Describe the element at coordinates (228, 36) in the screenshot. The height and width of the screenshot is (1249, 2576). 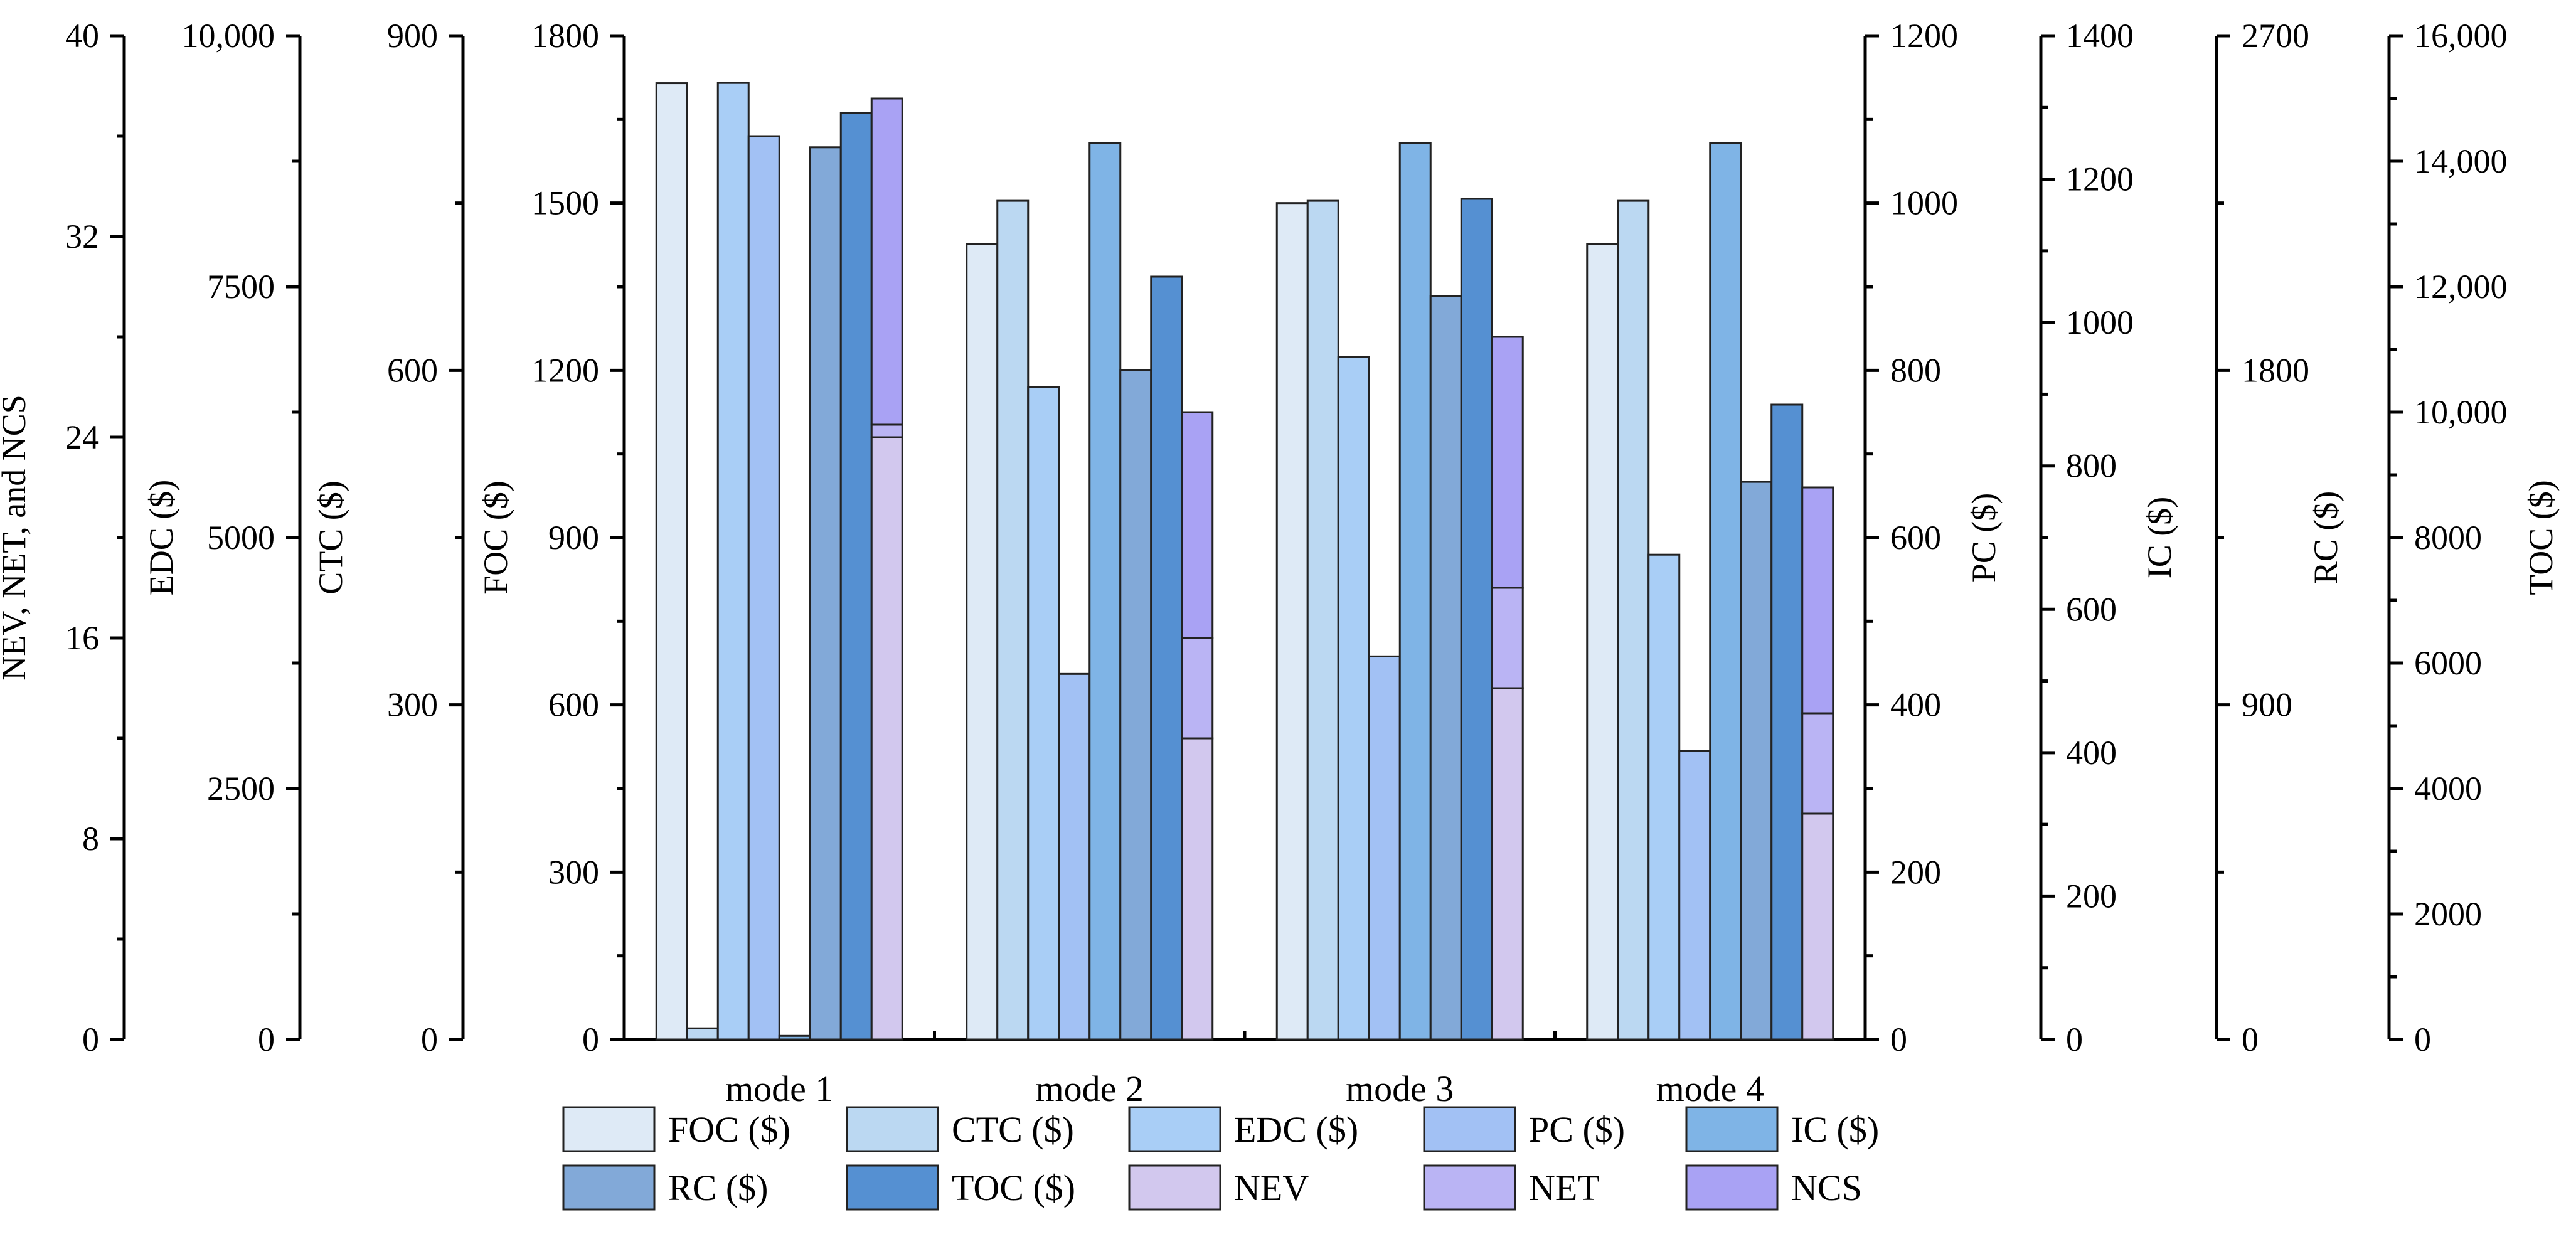
I see `edc-tick-label: 10,000` at that location.